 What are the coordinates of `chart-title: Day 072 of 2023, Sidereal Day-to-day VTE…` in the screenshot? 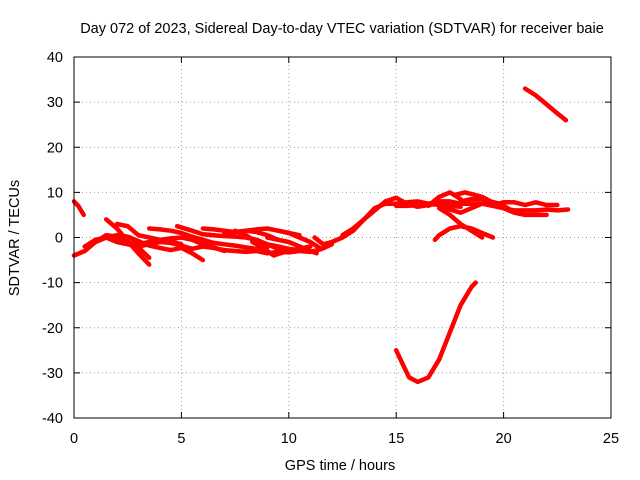 It's located at (342, 29).